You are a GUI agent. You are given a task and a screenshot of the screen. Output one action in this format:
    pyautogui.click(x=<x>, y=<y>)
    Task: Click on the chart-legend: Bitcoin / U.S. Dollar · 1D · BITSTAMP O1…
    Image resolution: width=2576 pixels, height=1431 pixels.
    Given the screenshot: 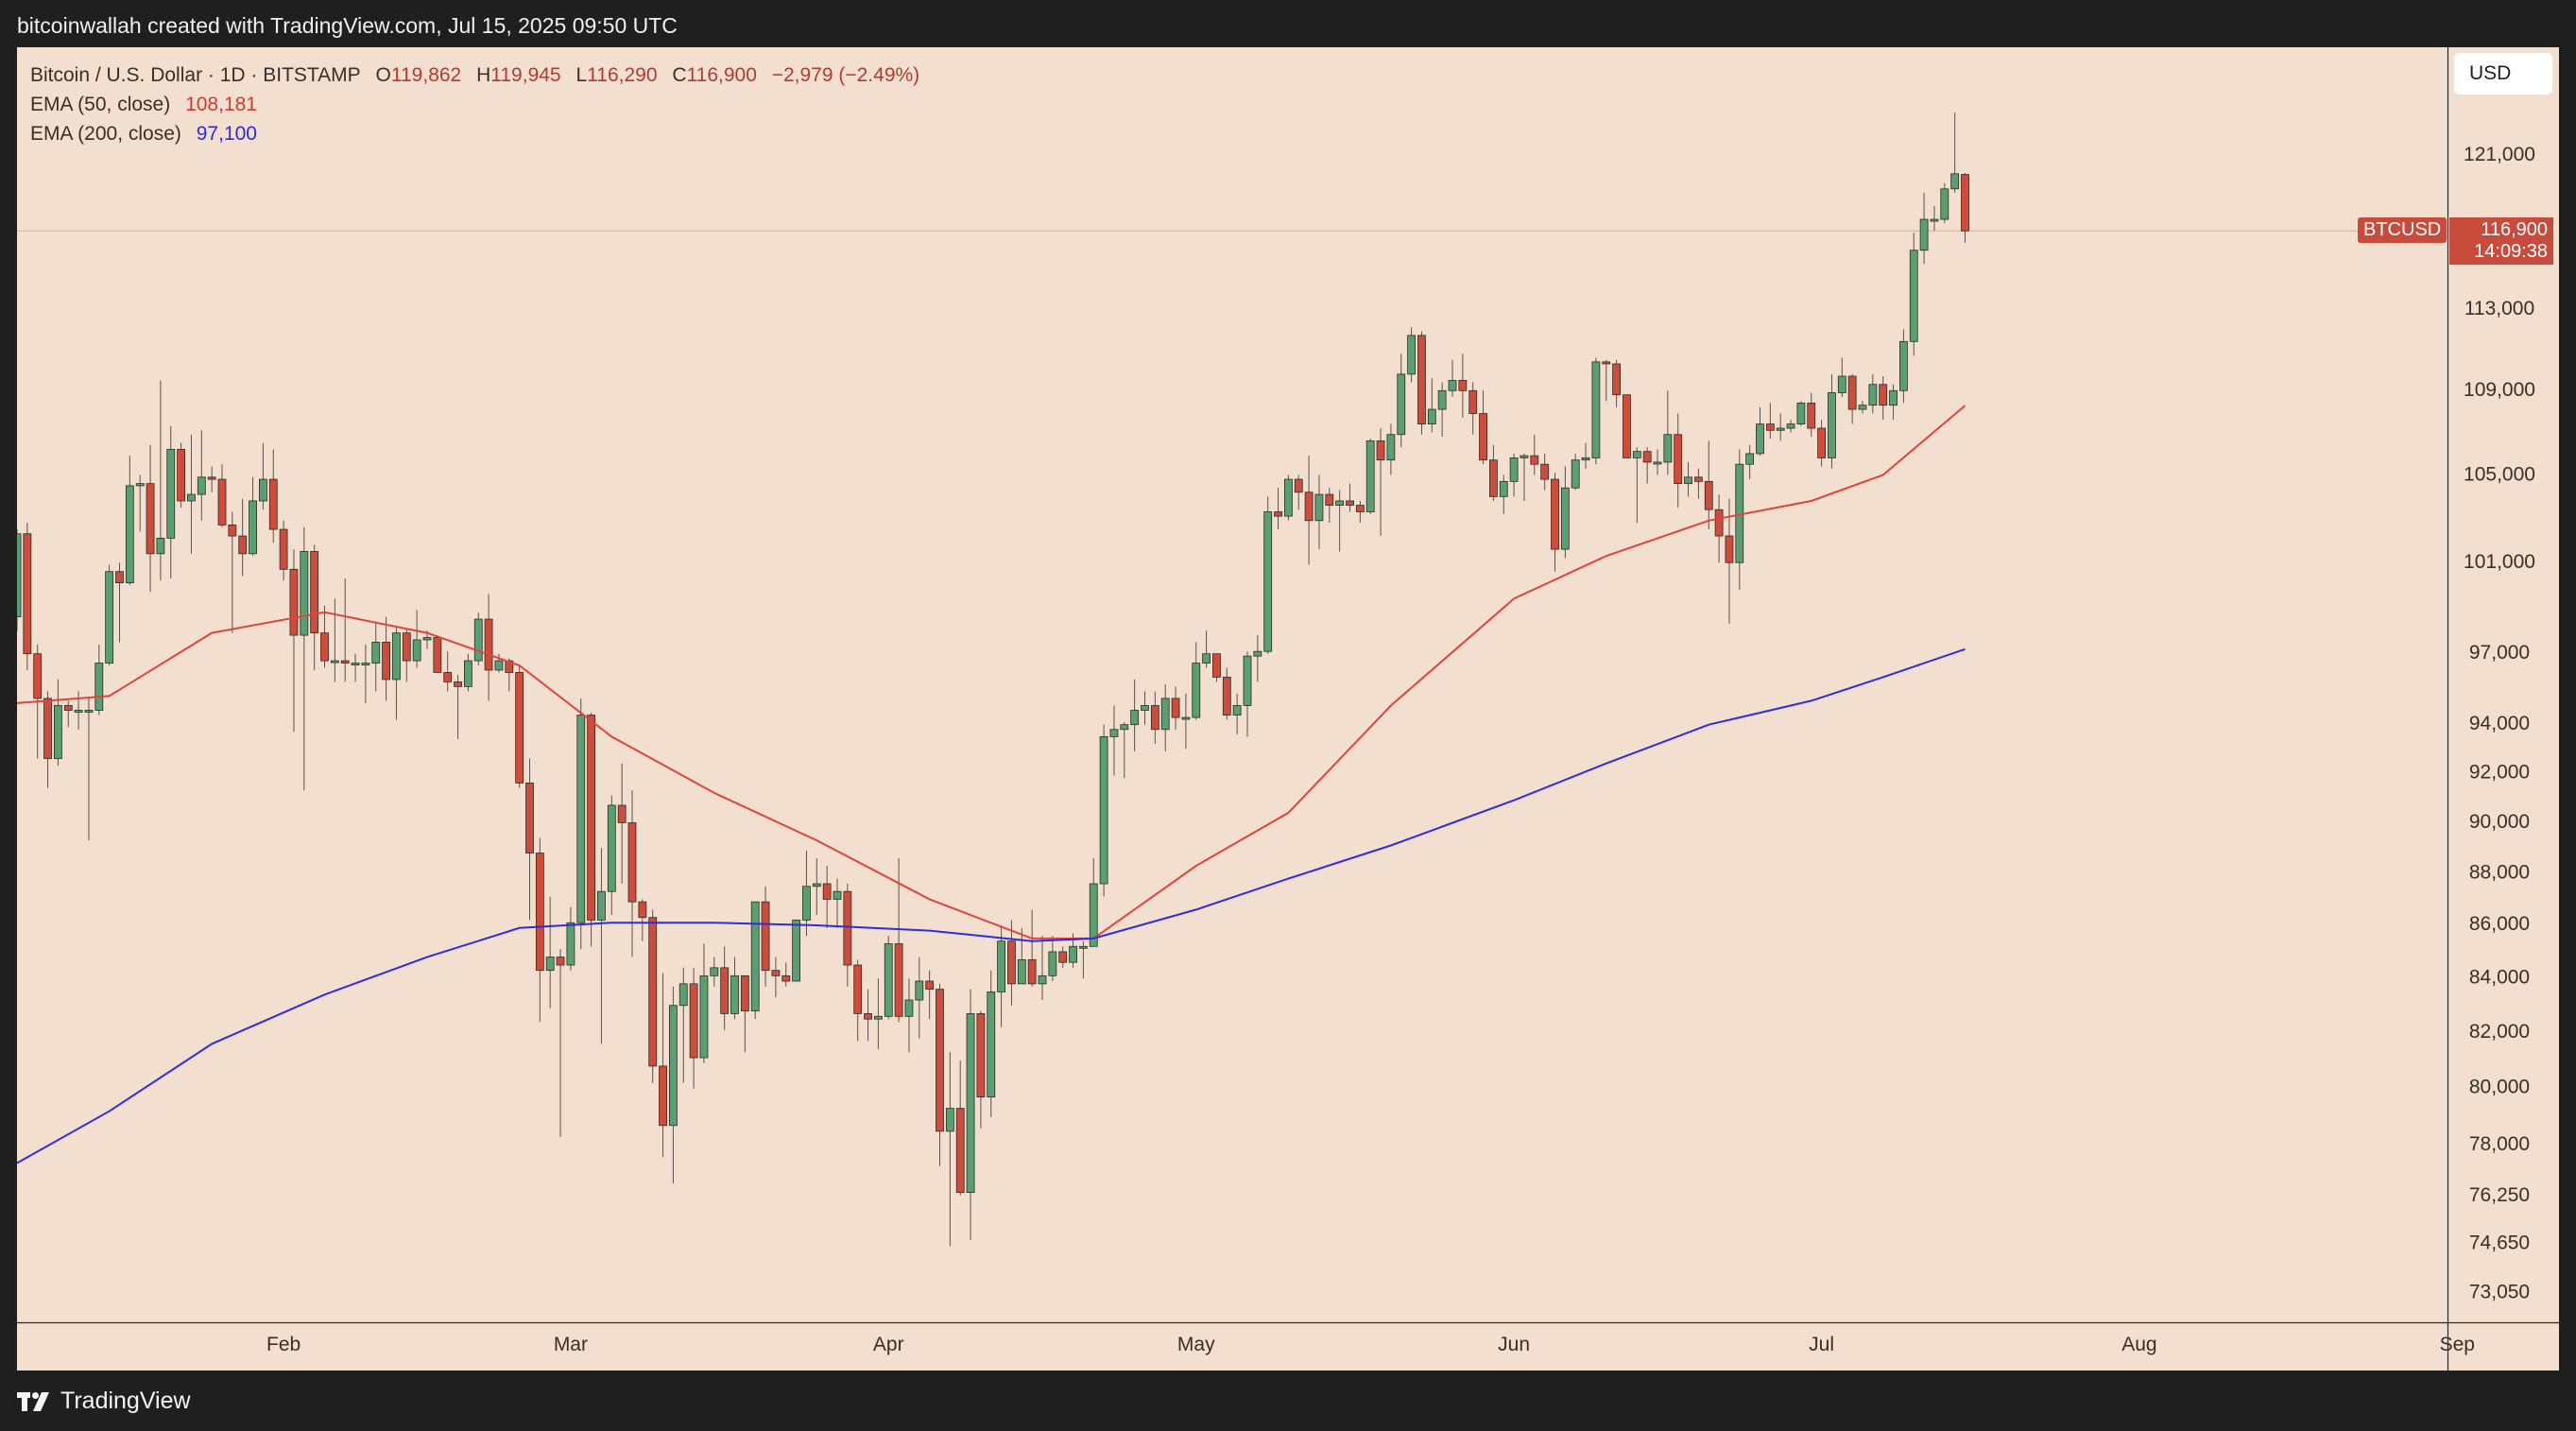 What is the action you would take?
    pyautogui.click(x=474, y=104)
    